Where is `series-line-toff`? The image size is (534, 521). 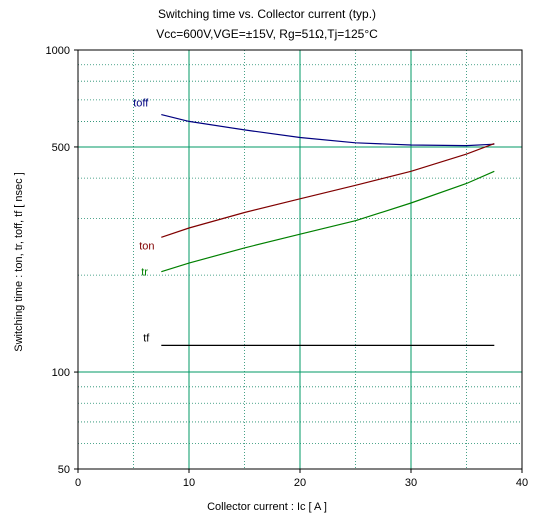
series-line-toff is located at coordinates (328, 130).